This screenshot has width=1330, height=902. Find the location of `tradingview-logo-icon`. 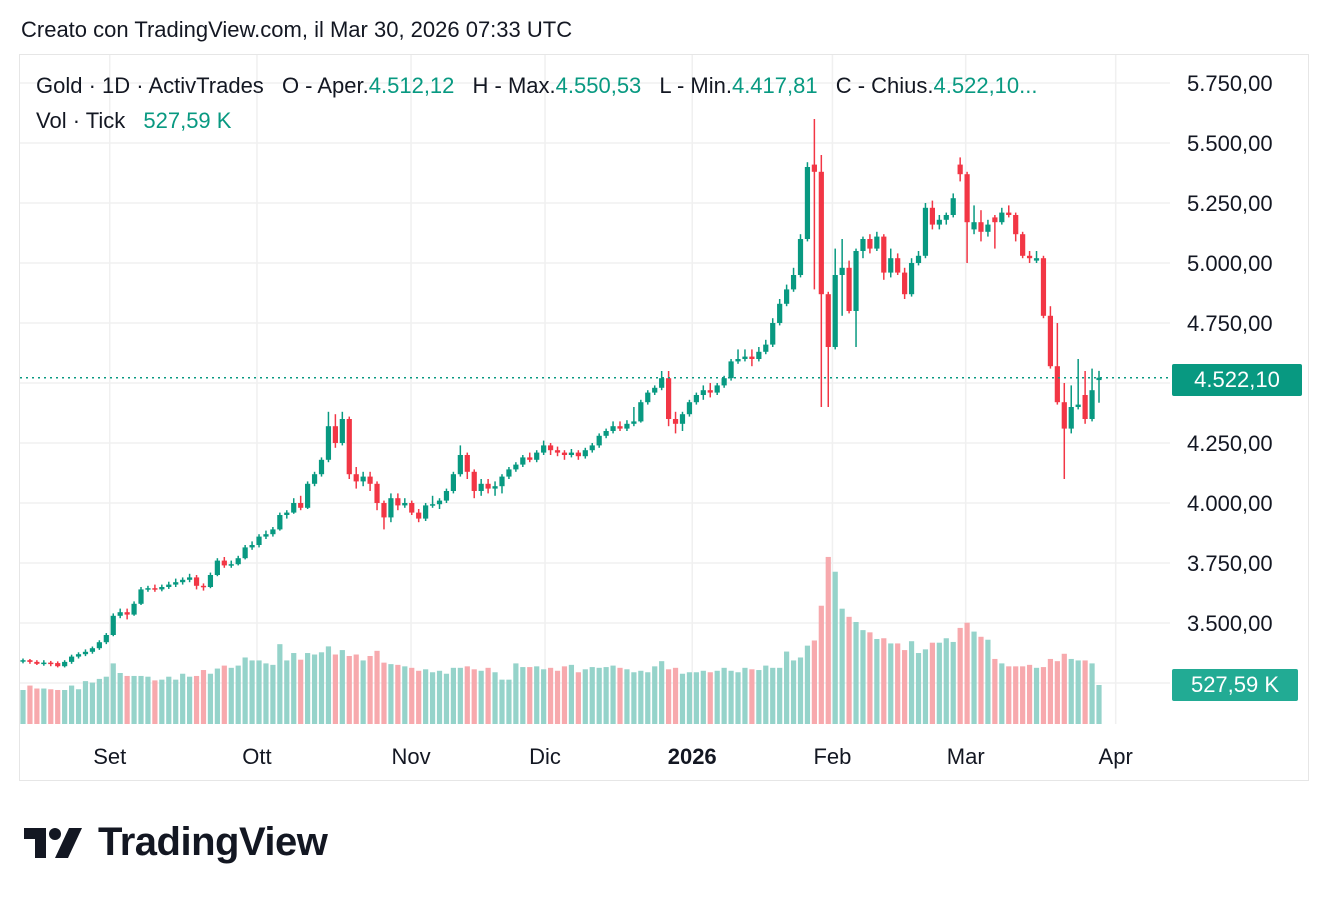

tradingview-logo-icon is located at coordinates (53, 842).